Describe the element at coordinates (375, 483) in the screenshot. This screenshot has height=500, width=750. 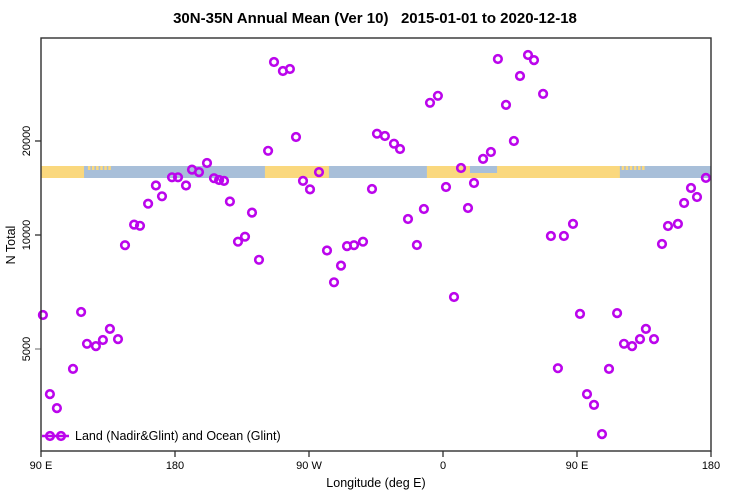
I see `x-axis-title: Longitude (deg E)` at that location.